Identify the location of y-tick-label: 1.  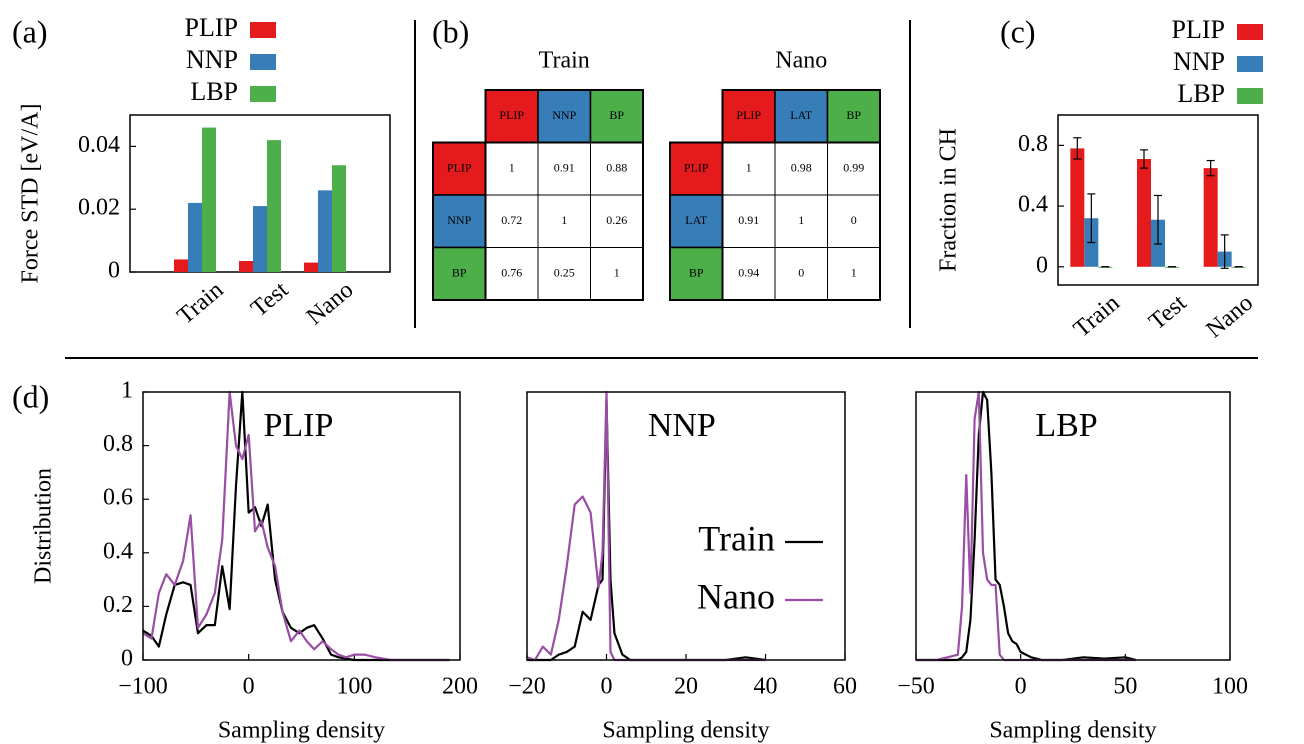
(127, 391).